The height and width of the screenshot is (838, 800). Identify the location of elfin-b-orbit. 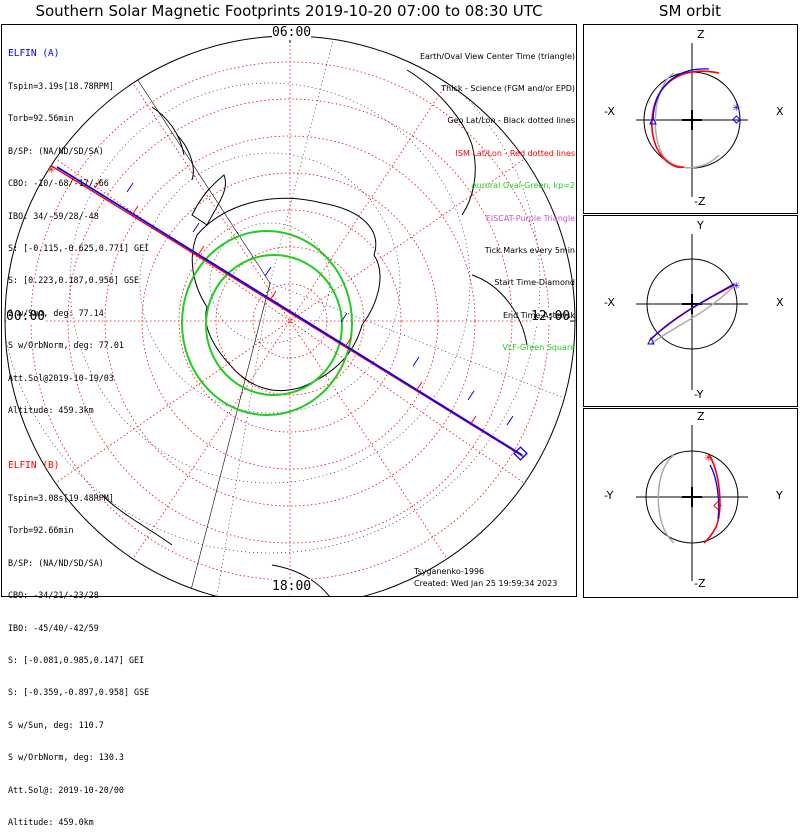
(712, 499).